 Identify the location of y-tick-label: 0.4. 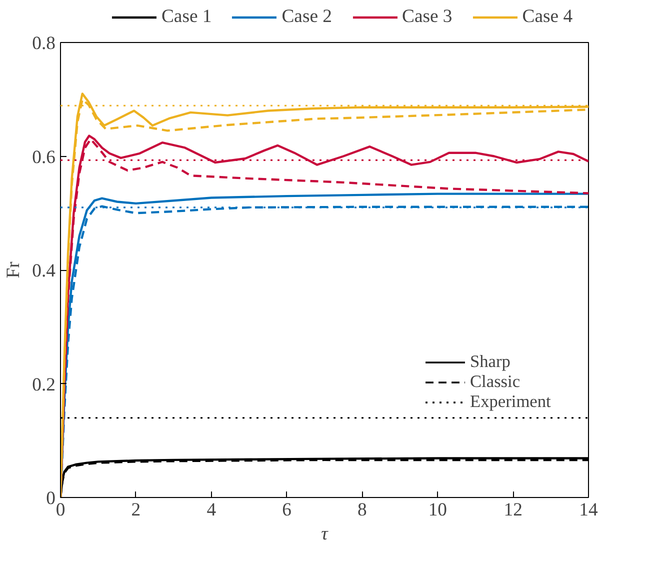
(44, 271).